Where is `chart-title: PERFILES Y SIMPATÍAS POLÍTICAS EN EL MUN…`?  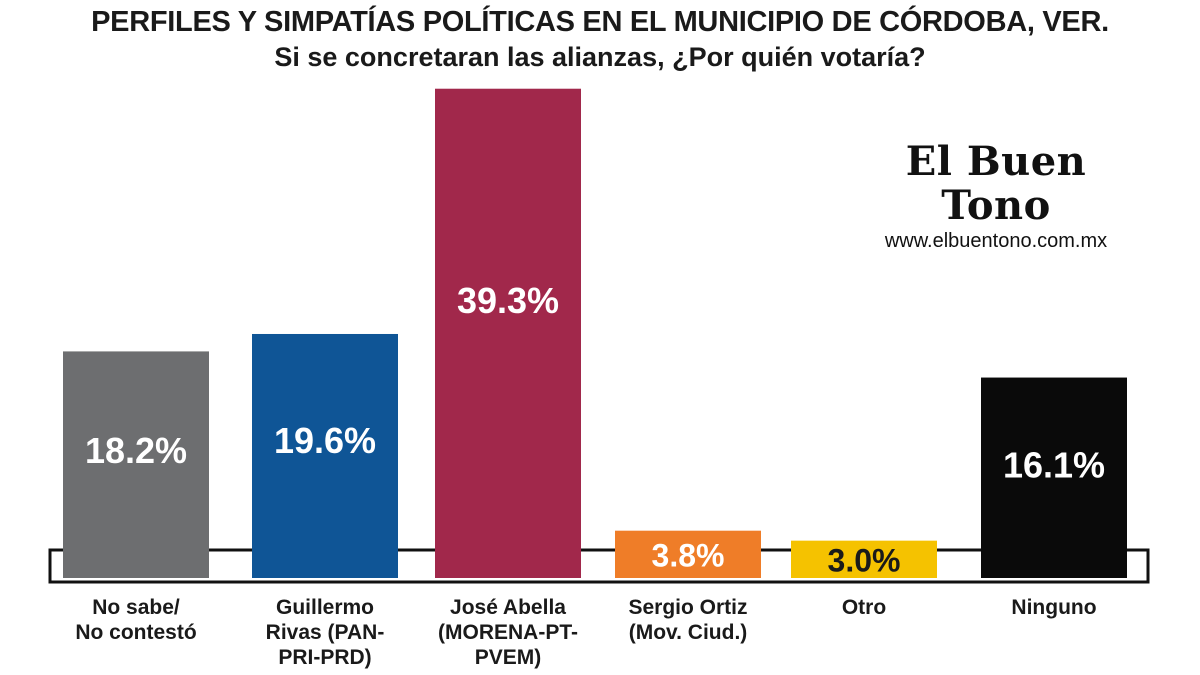 chart-title: PERFILES Y SIMPATÍAS POLÍTICAS EN EL MUN… is located at coordinates (600, 22).